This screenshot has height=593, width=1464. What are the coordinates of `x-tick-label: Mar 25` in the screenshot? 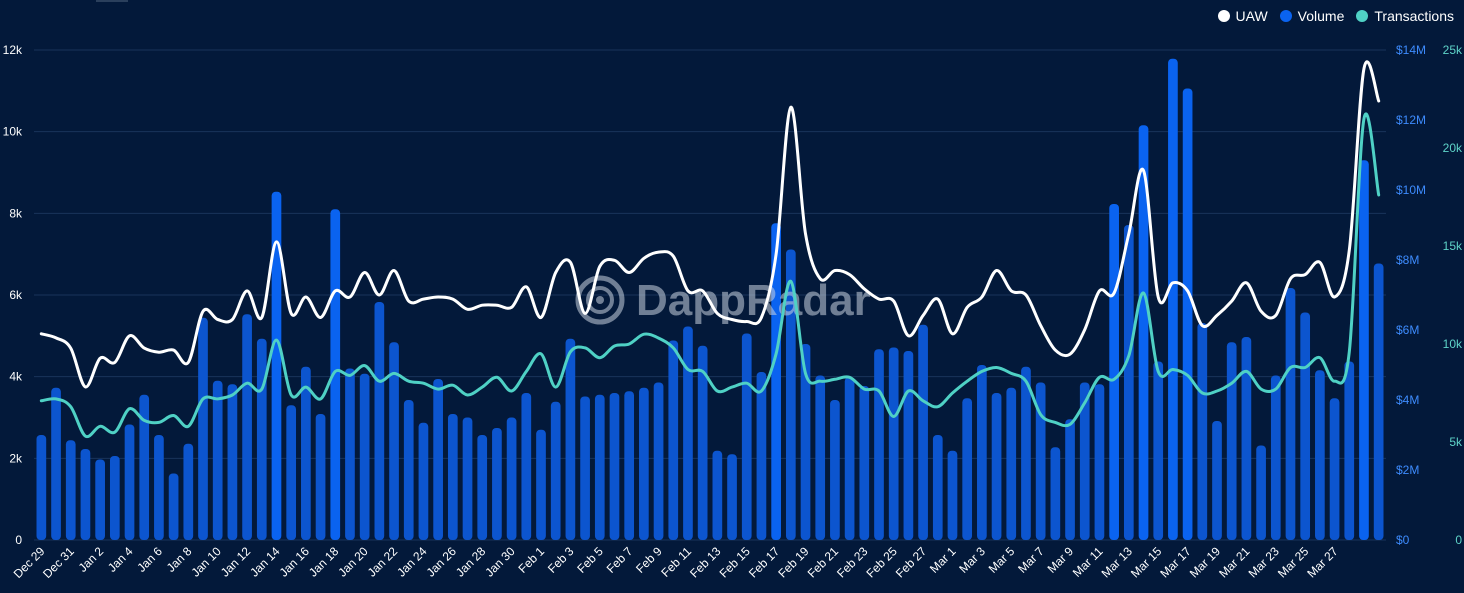 It's located at (1293, 562).